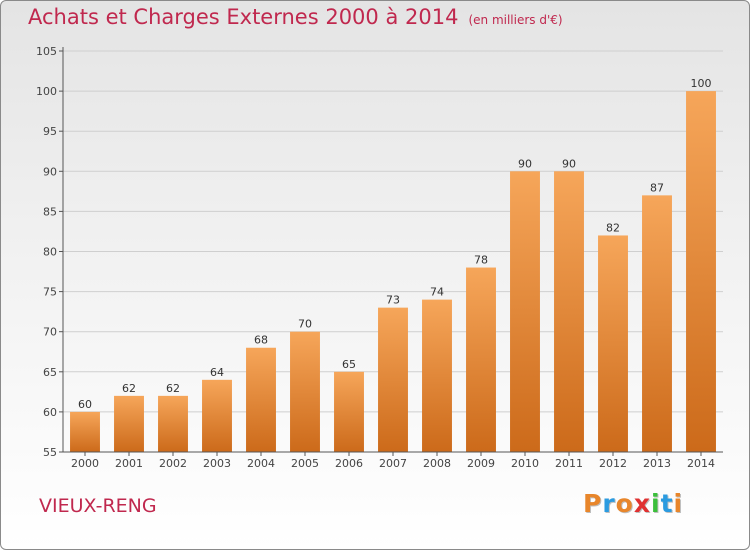 The height and width of the screenshot is (550, 750). Describe the element at coordinates (129, 463) in the screenshot. I see `x-tick-label: 2001` at that location.